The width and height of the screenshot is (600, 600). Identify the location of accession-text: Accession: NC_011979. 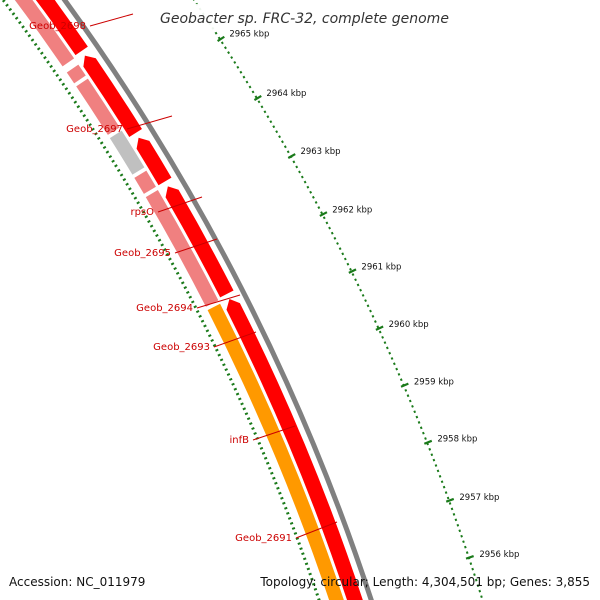
(77, 582).